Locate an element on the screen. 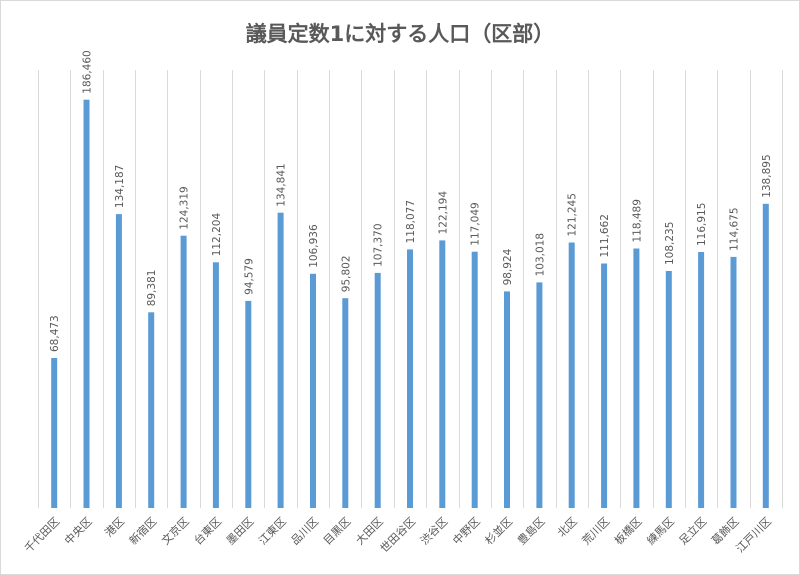 Image resolution: width=800 pixels, height=575 pixels. value-label: 124,319 is located at coordinates (185, 207).